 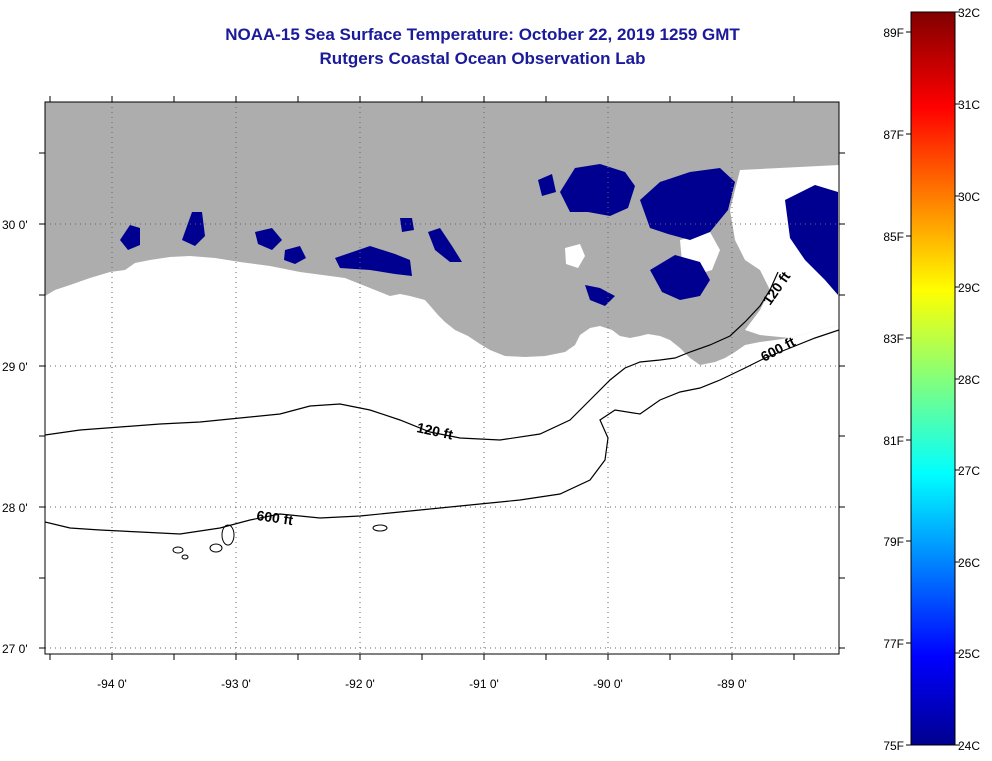 I want to click on colorbar, so click(x=933, y=378).